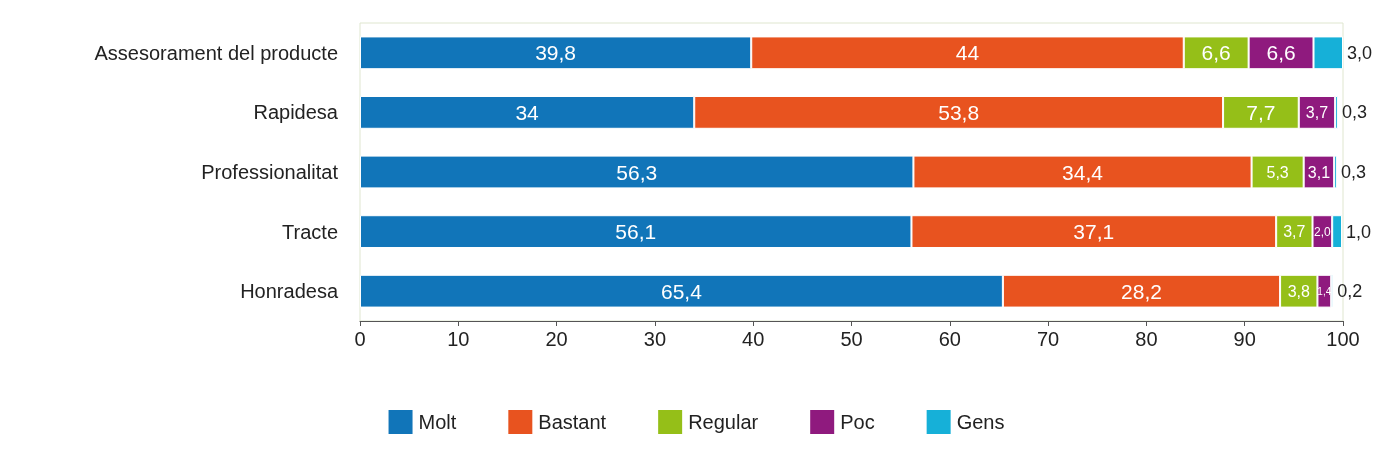 The height and width of the screenshot is (449, 1391). Describe the element at coordinates (556, 53) in the screenshot. I see `data-label: 39,8` at that location.